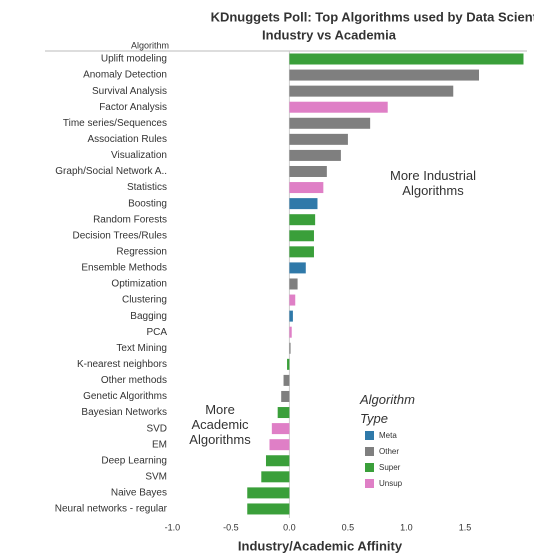 The width and height of the screenshot is (534, 560). Describe the element at coordinates (111, 509) in the screenshot. I see `y-tick-label: Neural networks - regular` at that location.